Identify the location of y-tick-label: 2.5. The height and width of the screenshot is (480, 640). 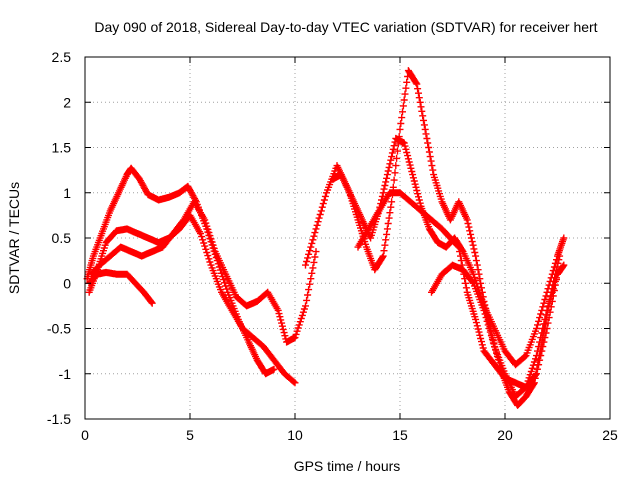
(62, 57).